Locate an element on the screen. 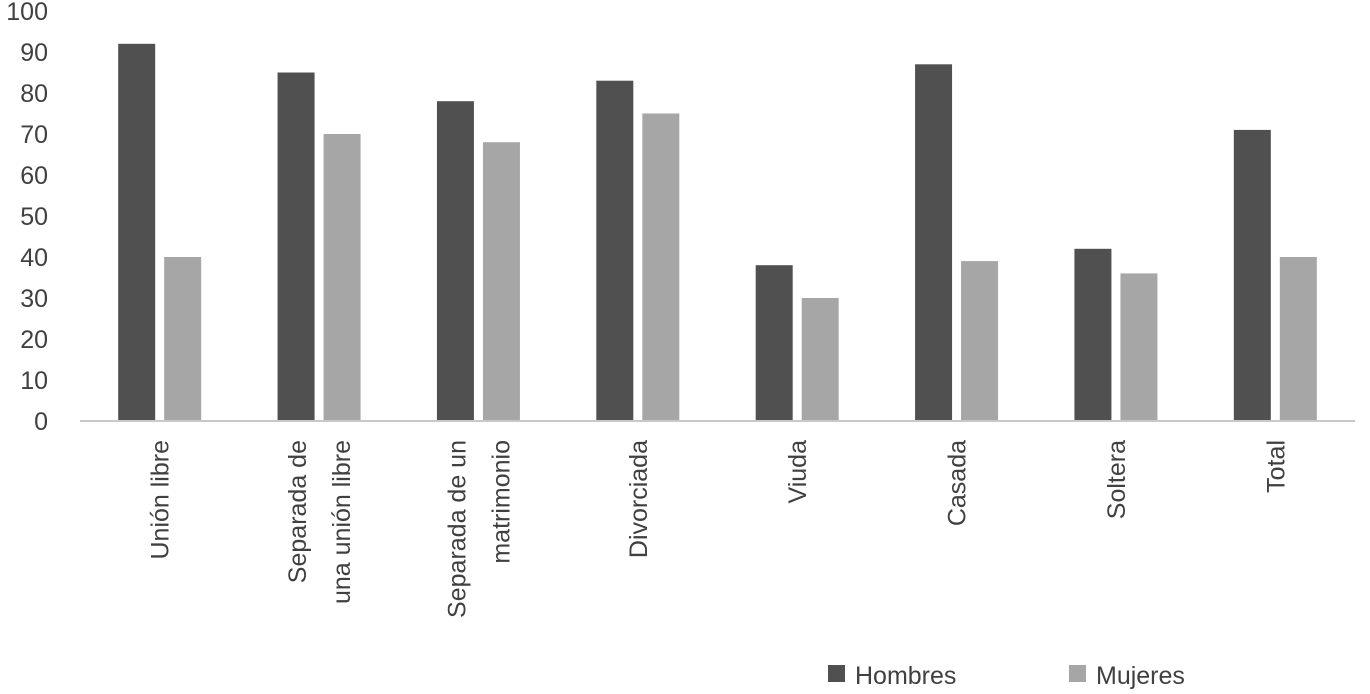 The image size is (1370, 694). legend-label-hombres: Hombres is located at coordinates (905, 676).